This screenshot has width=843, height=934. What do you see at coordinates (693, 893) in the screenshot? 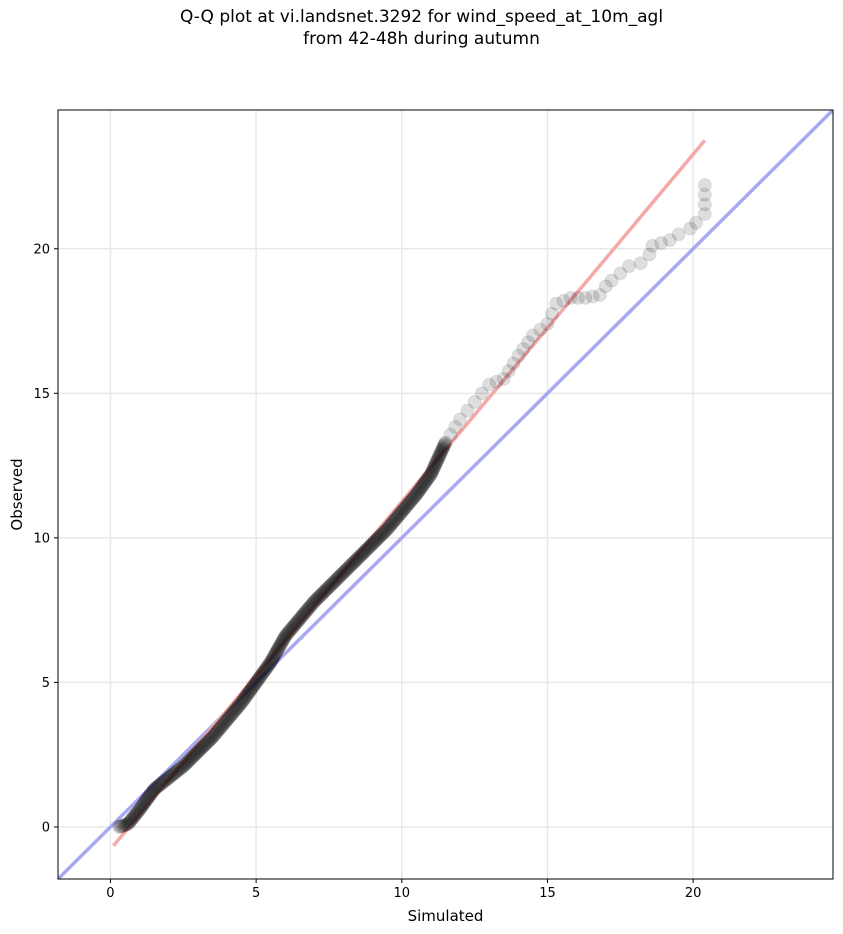
I see `x-tick-label: 20` at bounding box center [693, 893].